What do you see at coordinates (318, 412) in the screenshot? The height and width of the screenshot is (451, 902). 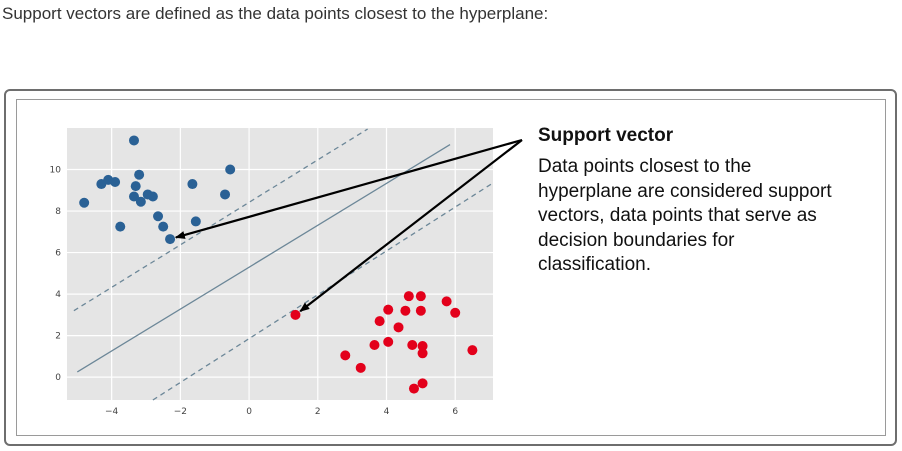 I see `x-tick-label: 2` at bounding box center [318, 412].